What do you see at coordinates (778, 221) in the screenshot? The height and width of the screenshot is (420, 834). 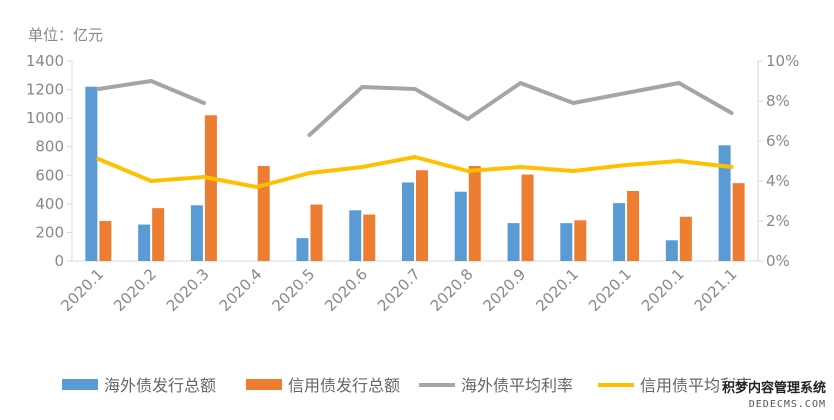 I see `y-right-tick-label: 2%` at bounding box center [778, 221].